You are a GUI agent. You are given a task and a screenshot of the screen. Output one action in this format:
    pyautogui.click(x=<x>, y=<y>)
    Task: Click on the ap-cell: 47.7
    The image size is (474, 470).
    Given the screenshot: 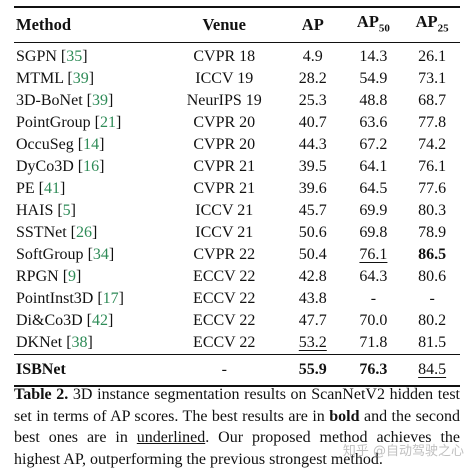 What is the action you would take?
    pyautogui.click(x=313, y=321)
    